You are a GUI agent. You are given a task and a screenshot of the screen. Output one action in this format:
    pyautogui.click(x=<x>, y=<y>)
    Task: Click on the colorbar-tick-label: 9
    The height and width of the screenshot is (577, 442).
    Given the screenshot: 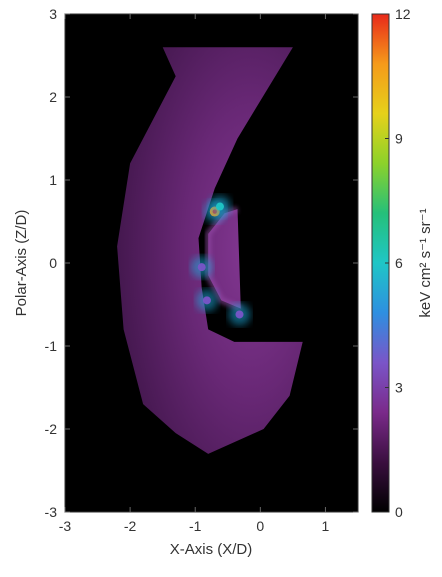 What is the action you would take?
    pyautogui.click(x=399, y=139)
    